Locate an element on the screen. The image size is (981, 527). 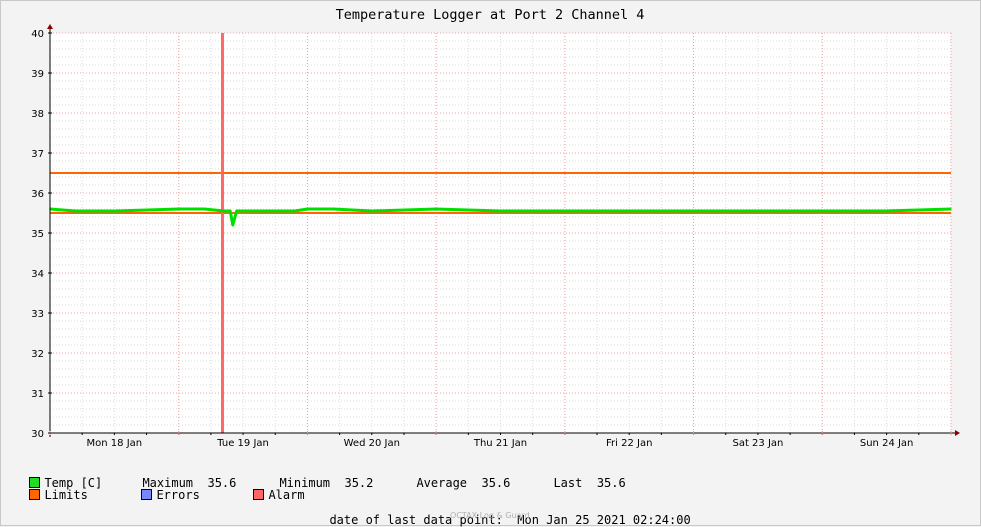
alarm-swatch is located at coordinates (259, 494).